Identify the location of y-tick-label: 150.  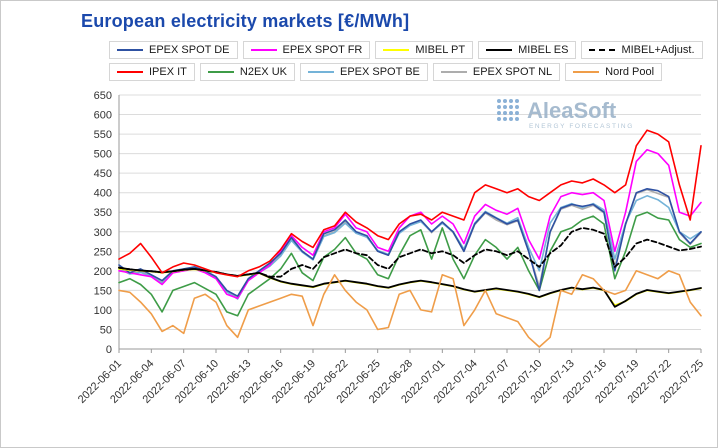
(103, 291).